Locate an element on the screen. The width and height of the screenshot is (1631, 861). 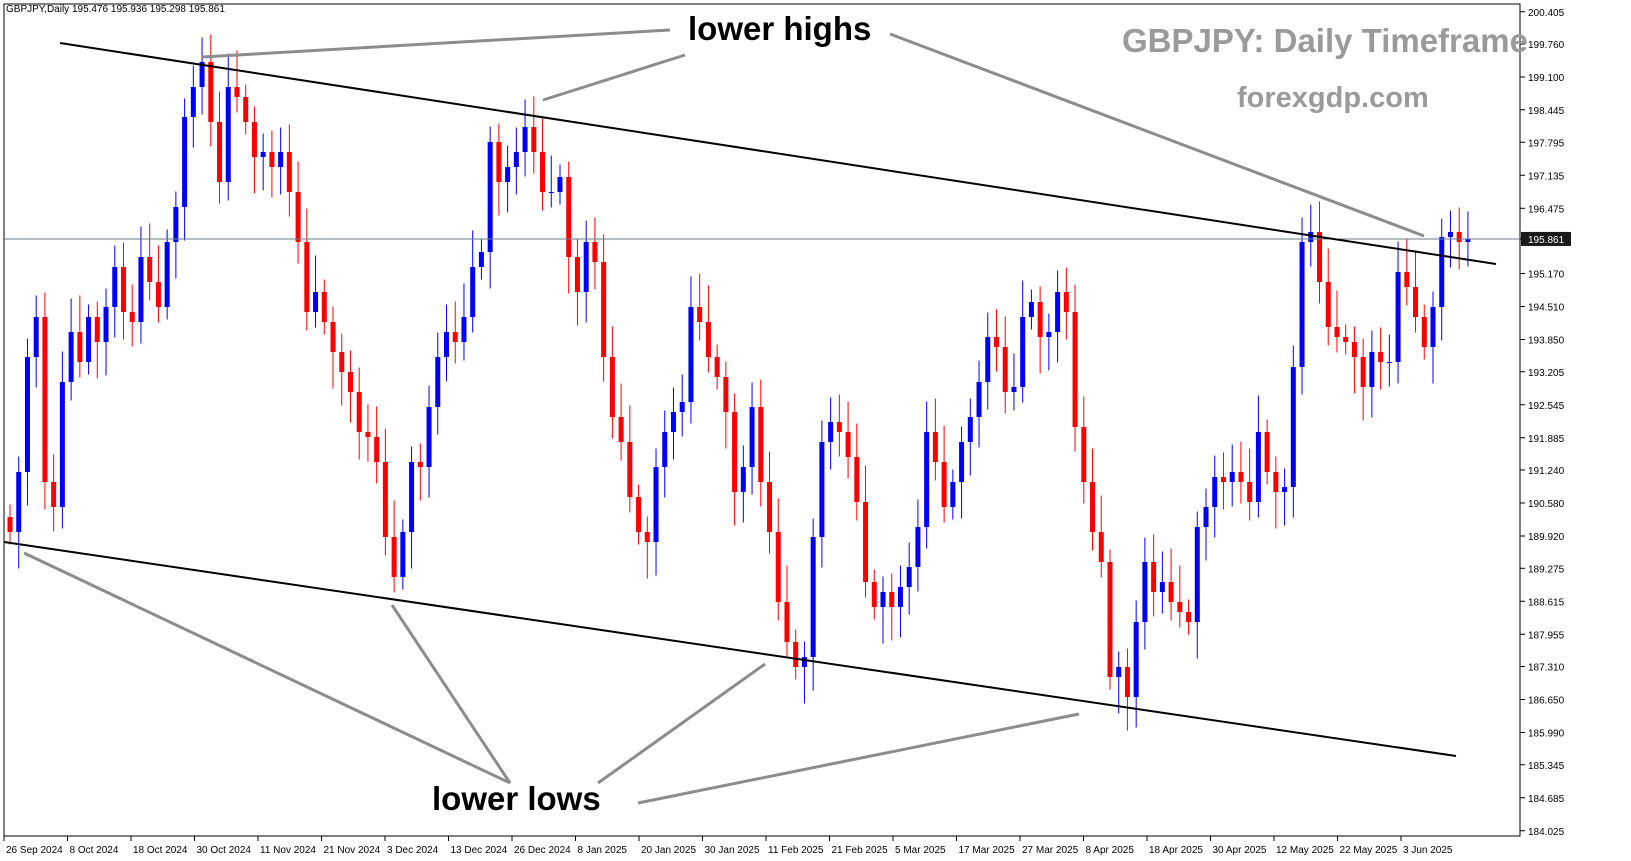
y-tick-label: 189.920 is located at coordinates (1546, 537).